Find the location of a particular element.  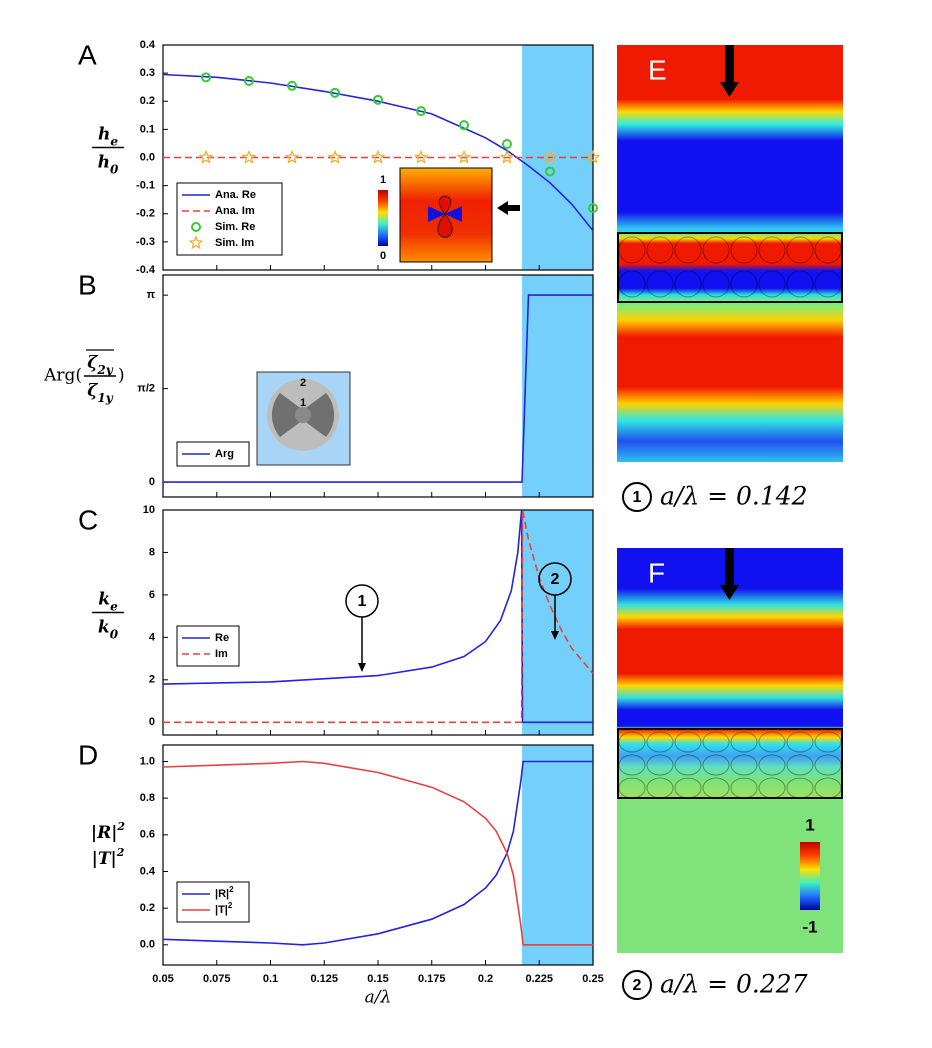

inset-colorbar-label: 0 is located at coordinates (383, 256).